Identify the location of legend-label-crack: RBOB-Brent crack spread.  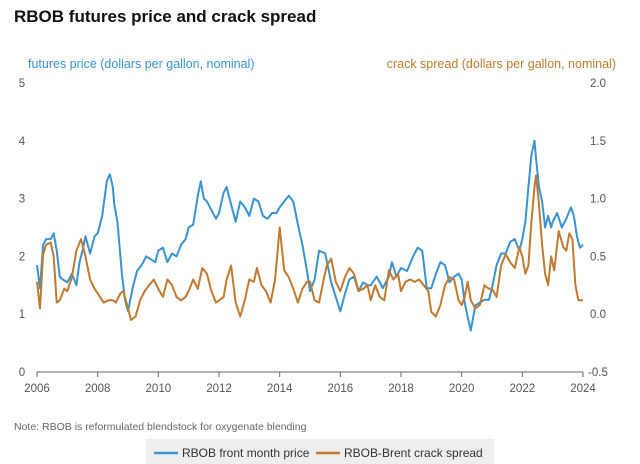
(413, 453).